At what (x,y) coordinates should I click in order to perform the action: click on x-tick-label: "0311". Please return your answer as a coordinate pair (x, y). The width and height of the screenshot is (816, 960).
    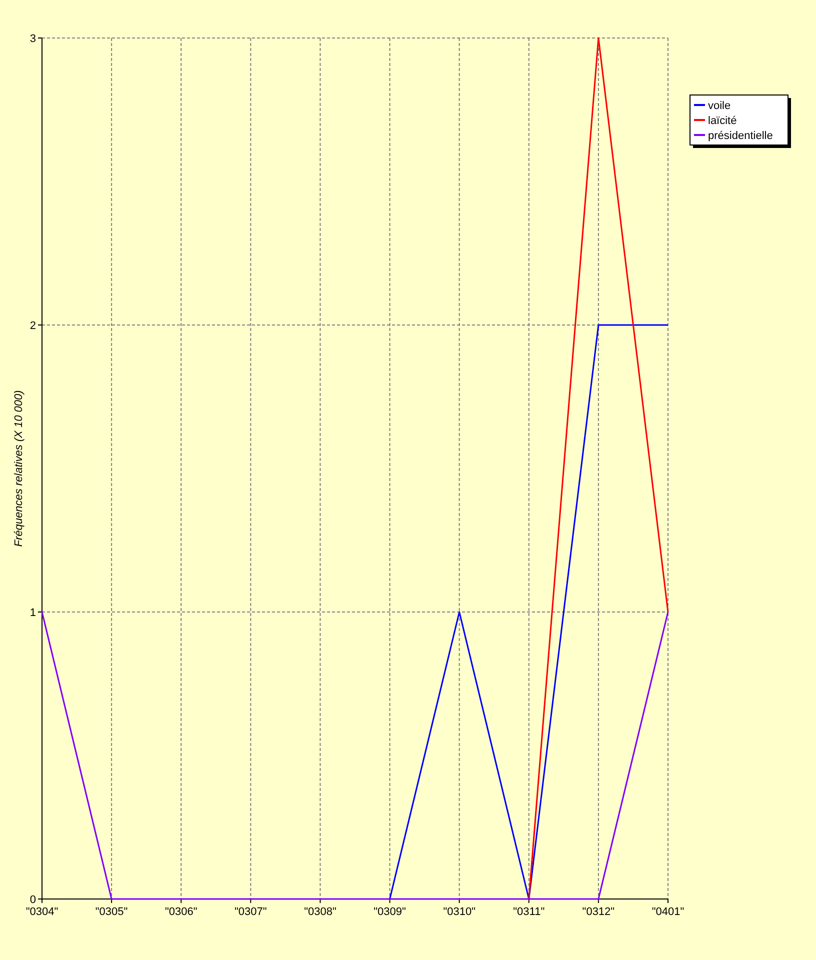
    Looking at the image, I should click on (529, 912).